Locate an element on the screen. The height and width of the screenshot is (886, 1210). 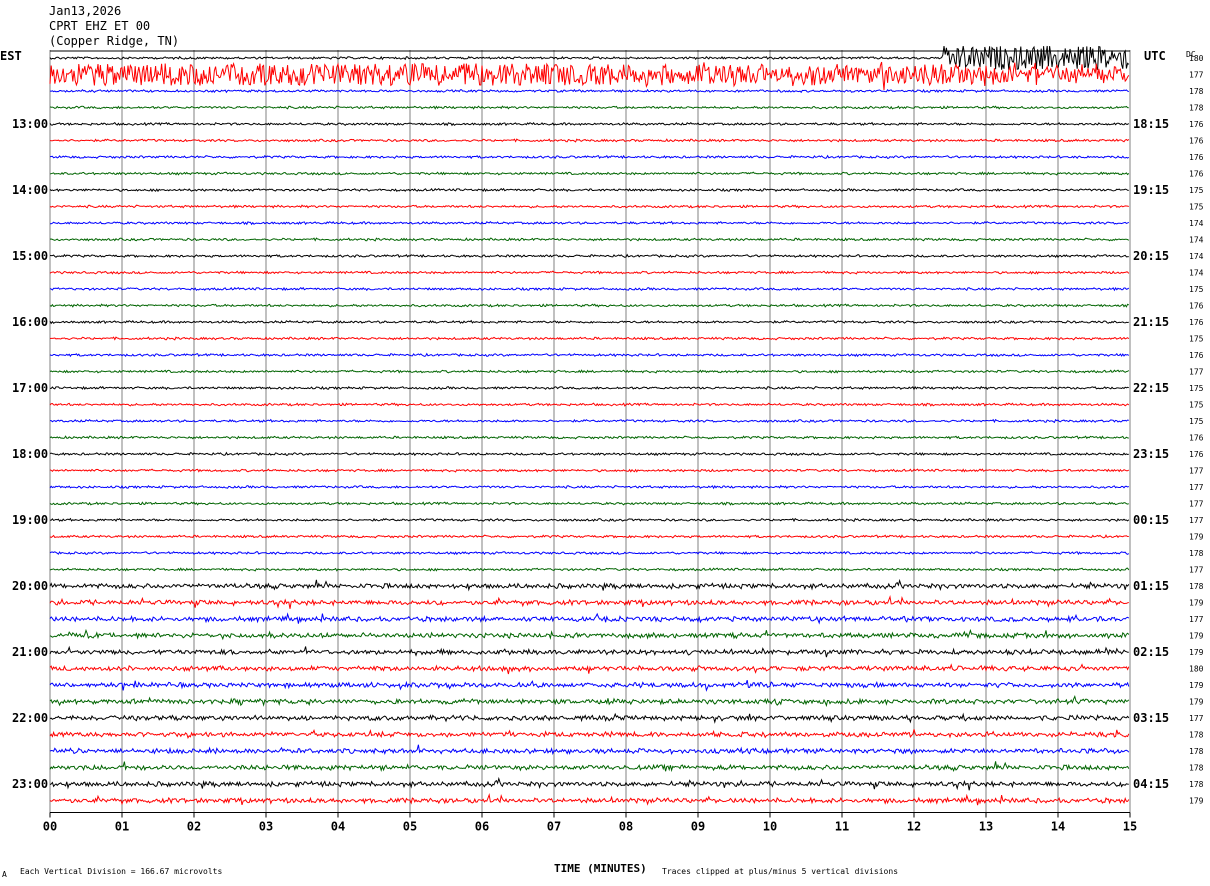
x-tick-label-03: 03 is located at coordinates (266, 827).